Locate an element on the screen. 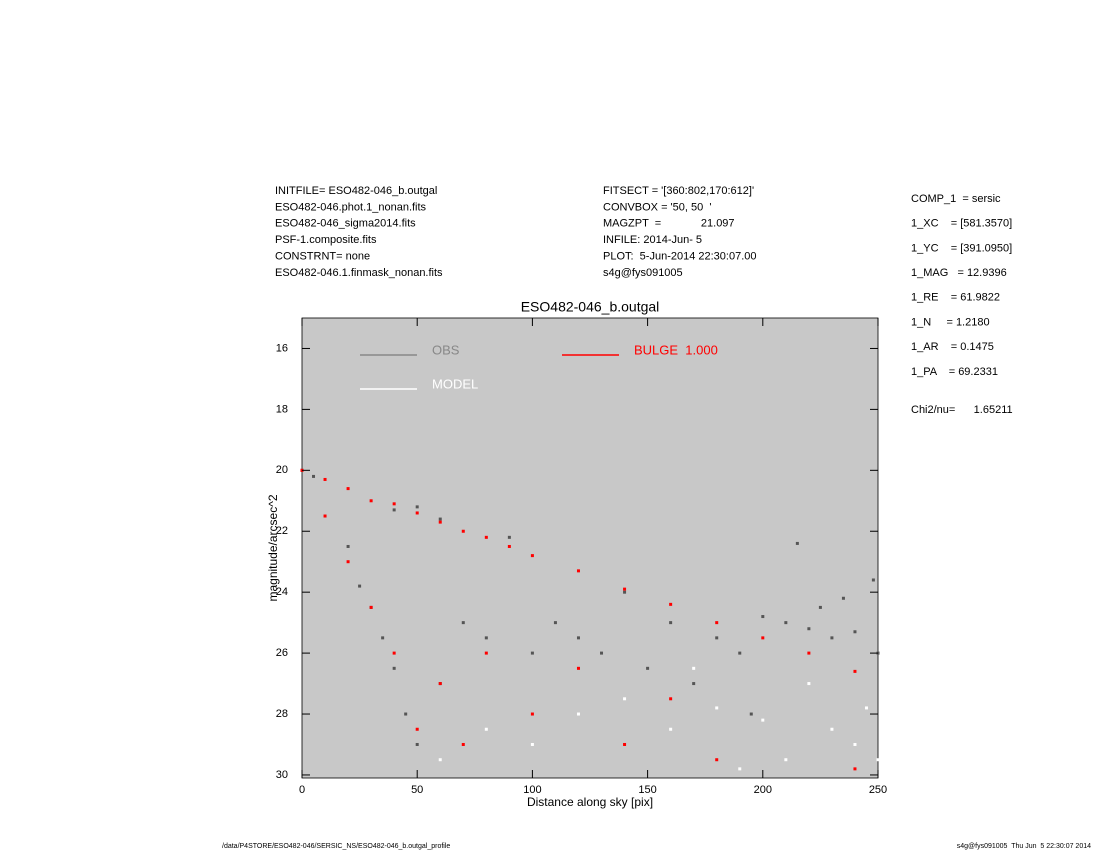 This screenshot has height=850, width=1100. legend-label: OBS is located at coordinates (446, 349).